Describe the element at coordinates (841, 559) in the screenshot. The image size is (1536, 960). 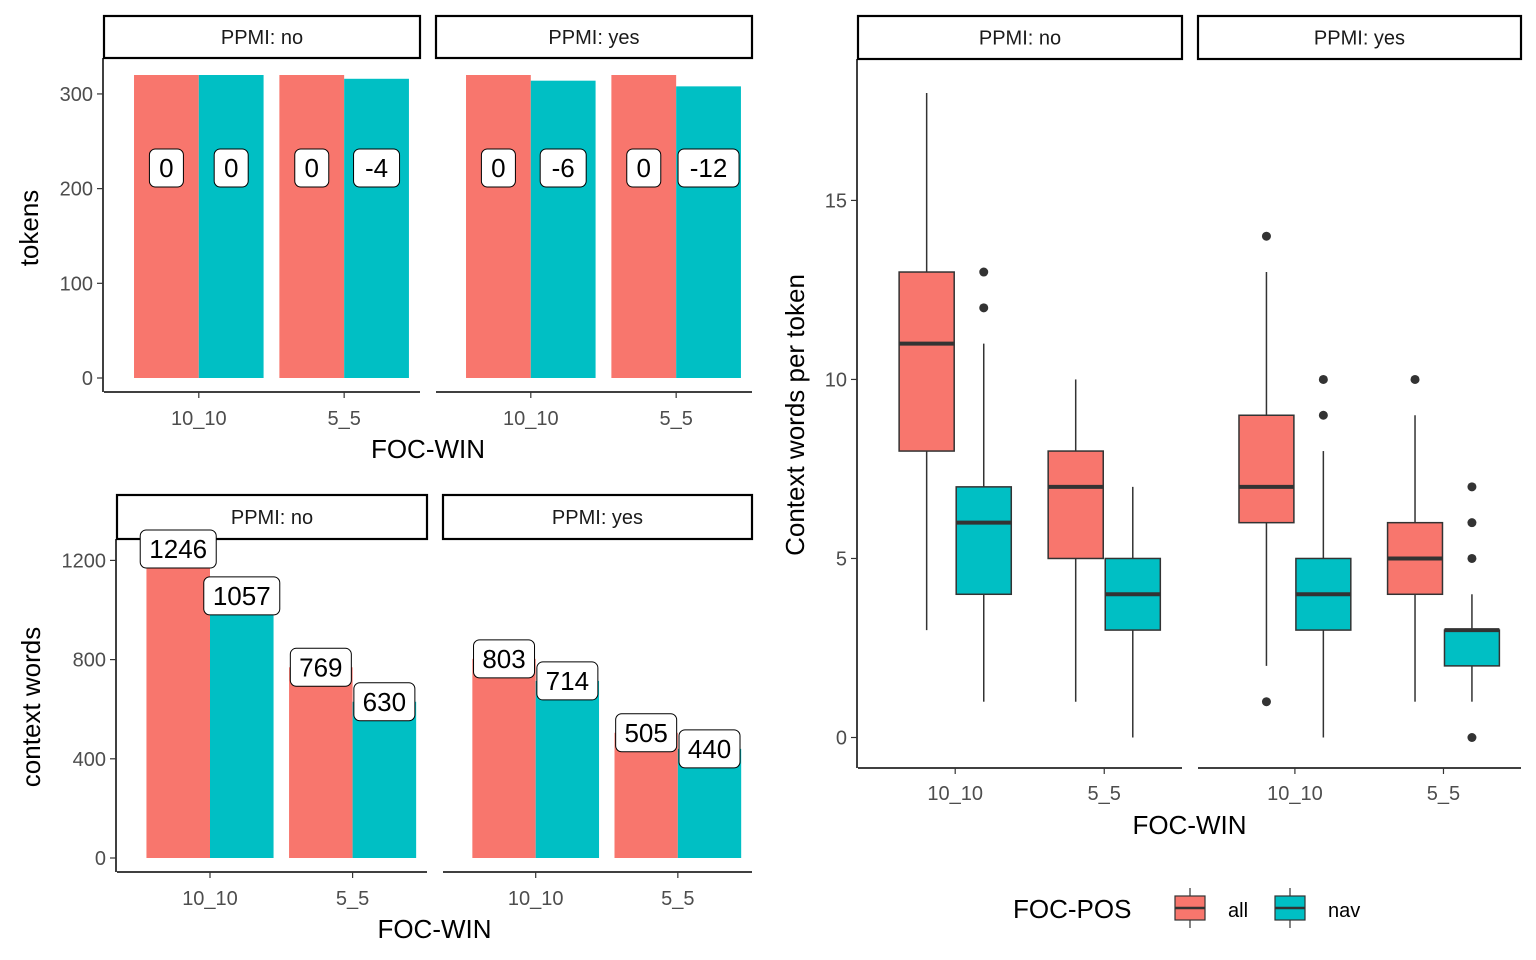
I see `y-tick-label: 5` at that location.